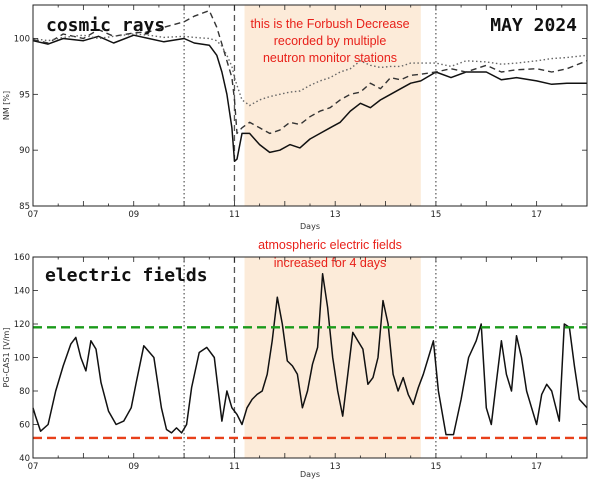 This screenshot has height=479, width=591. What do you see at coordinates (22, 292) in the screenshot?
I see `y-tick-label: 140` at bounding box center [22, 292].